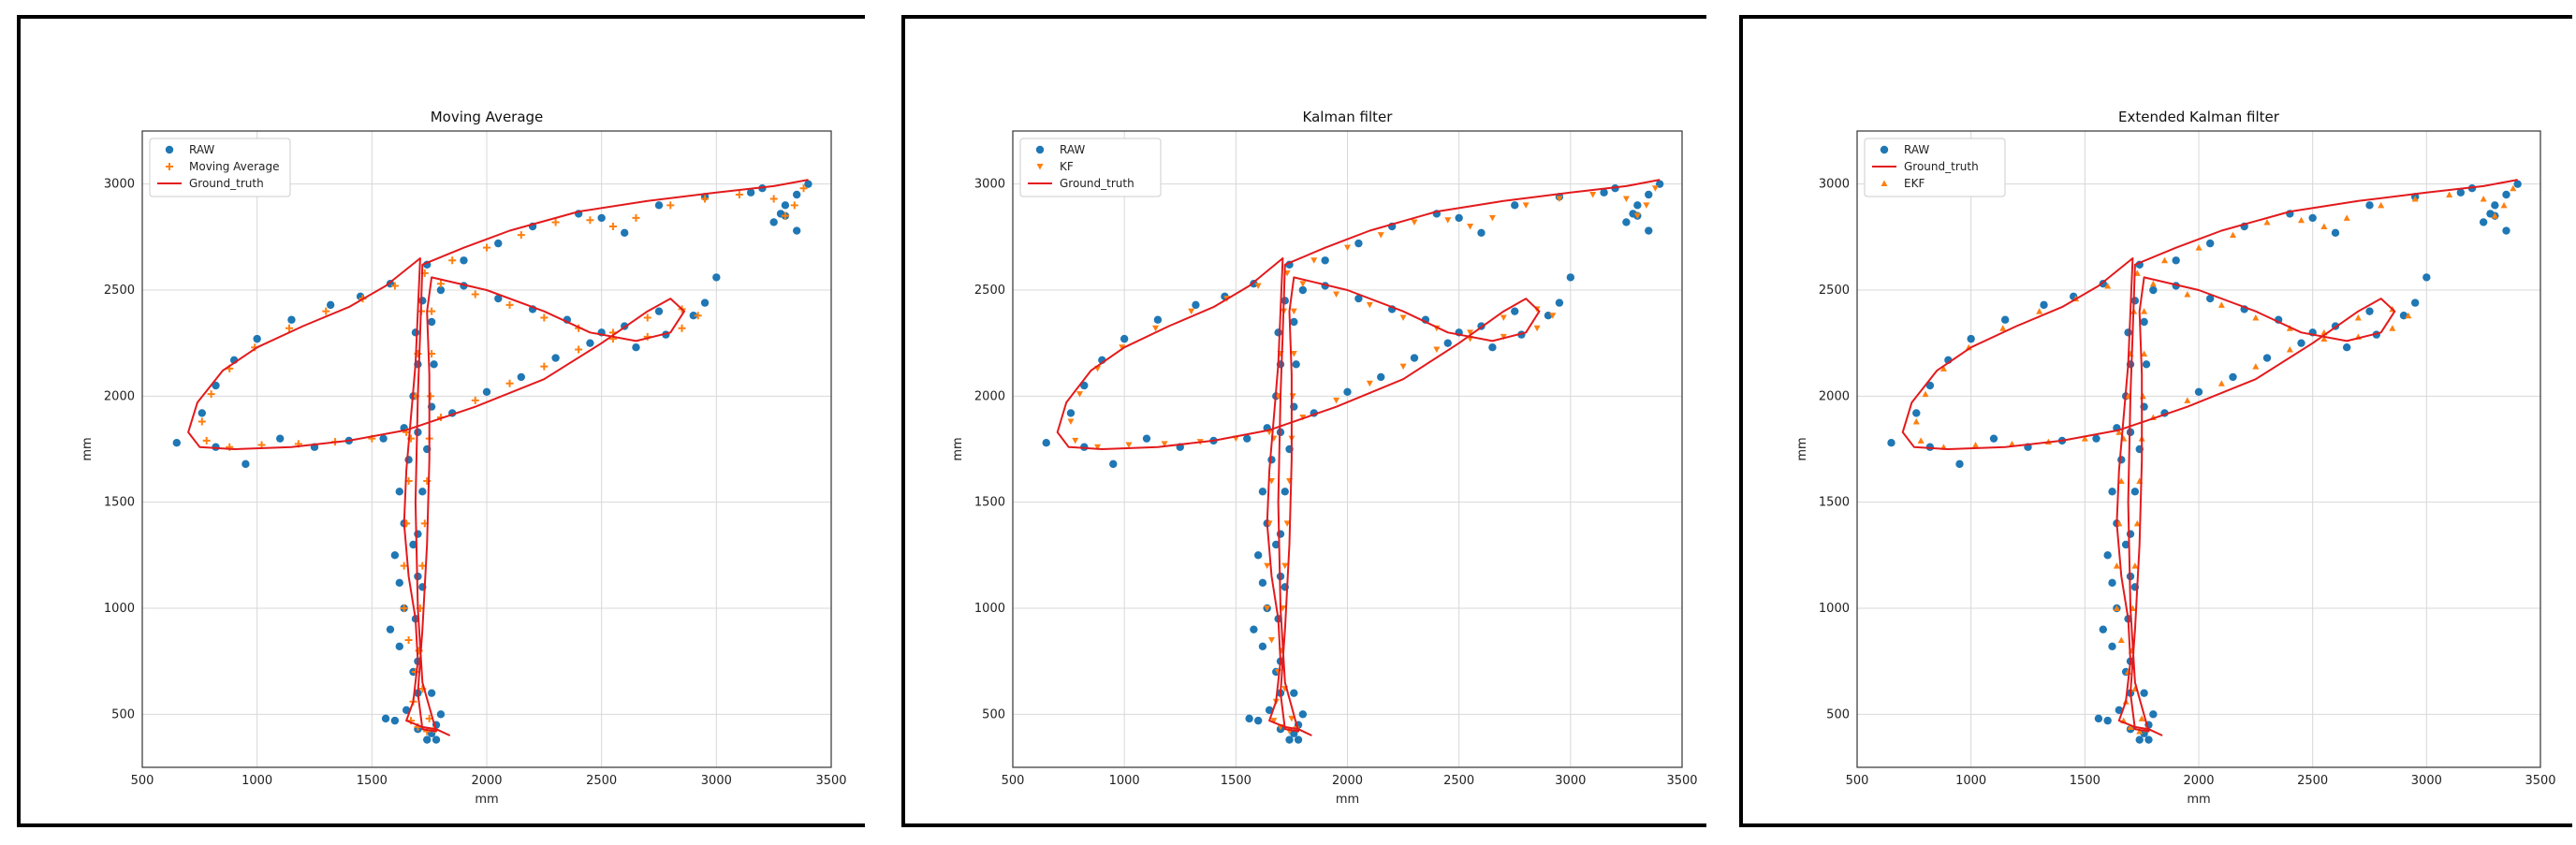 The height and width of the screenshot is (845, 2576). I want to click on y-tick-label: 1000, so click(989, 609).